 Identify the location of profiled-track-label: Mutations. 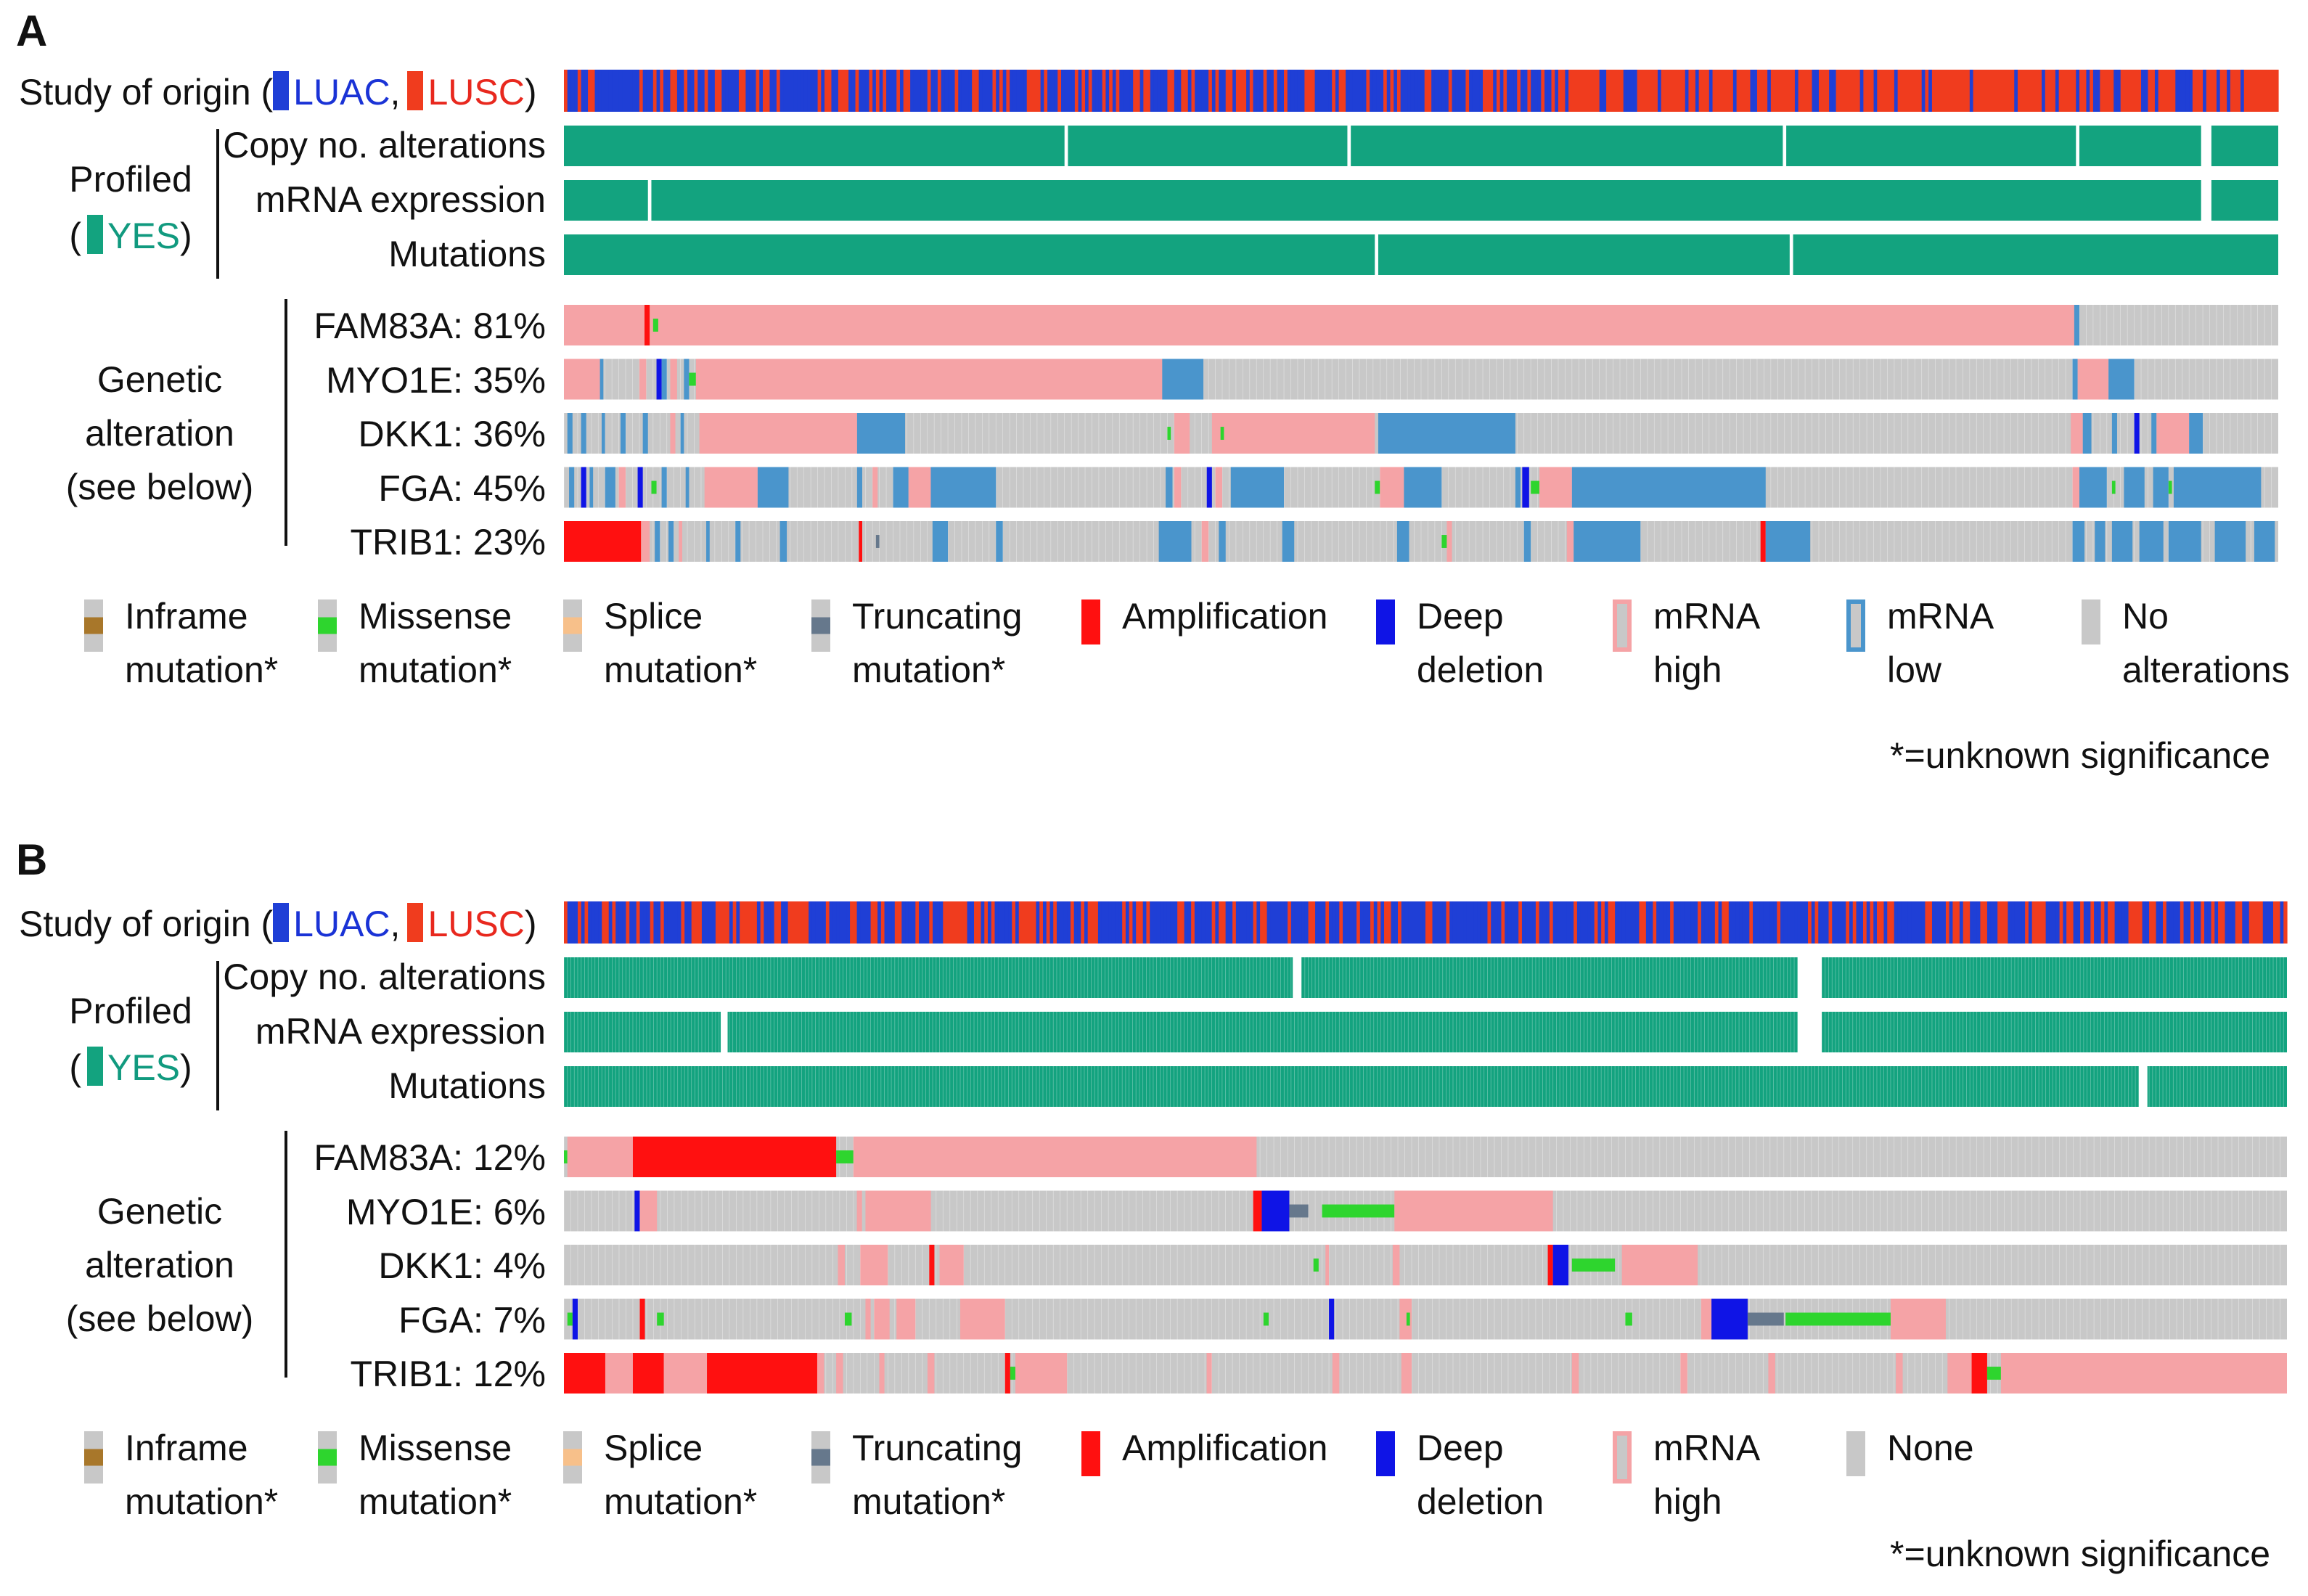
(467, 254).